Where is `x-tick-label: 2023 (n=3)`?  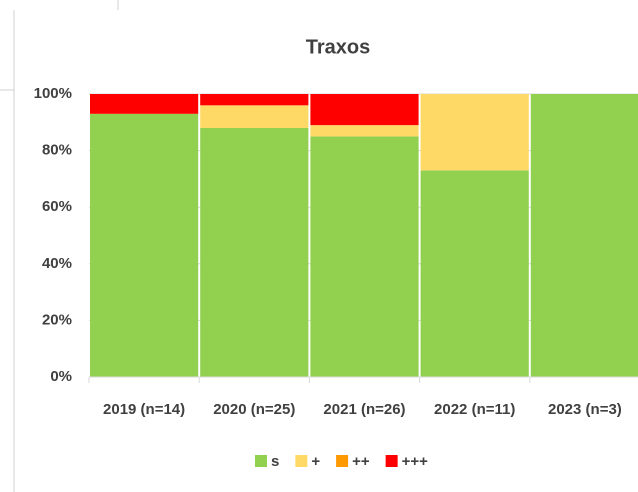
x-tick-label: 2023 (n=3) is located at coordinates (585, 409).